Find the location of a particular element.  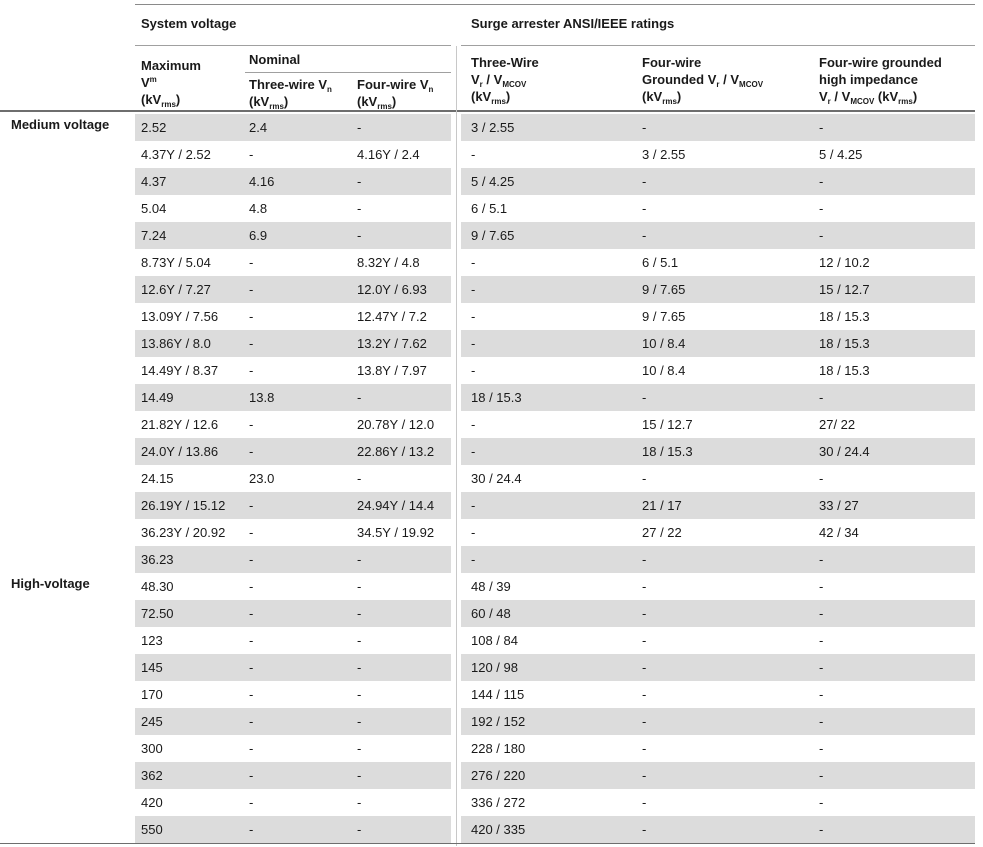

header-bottom-rule is located at coordinates (487, 111).